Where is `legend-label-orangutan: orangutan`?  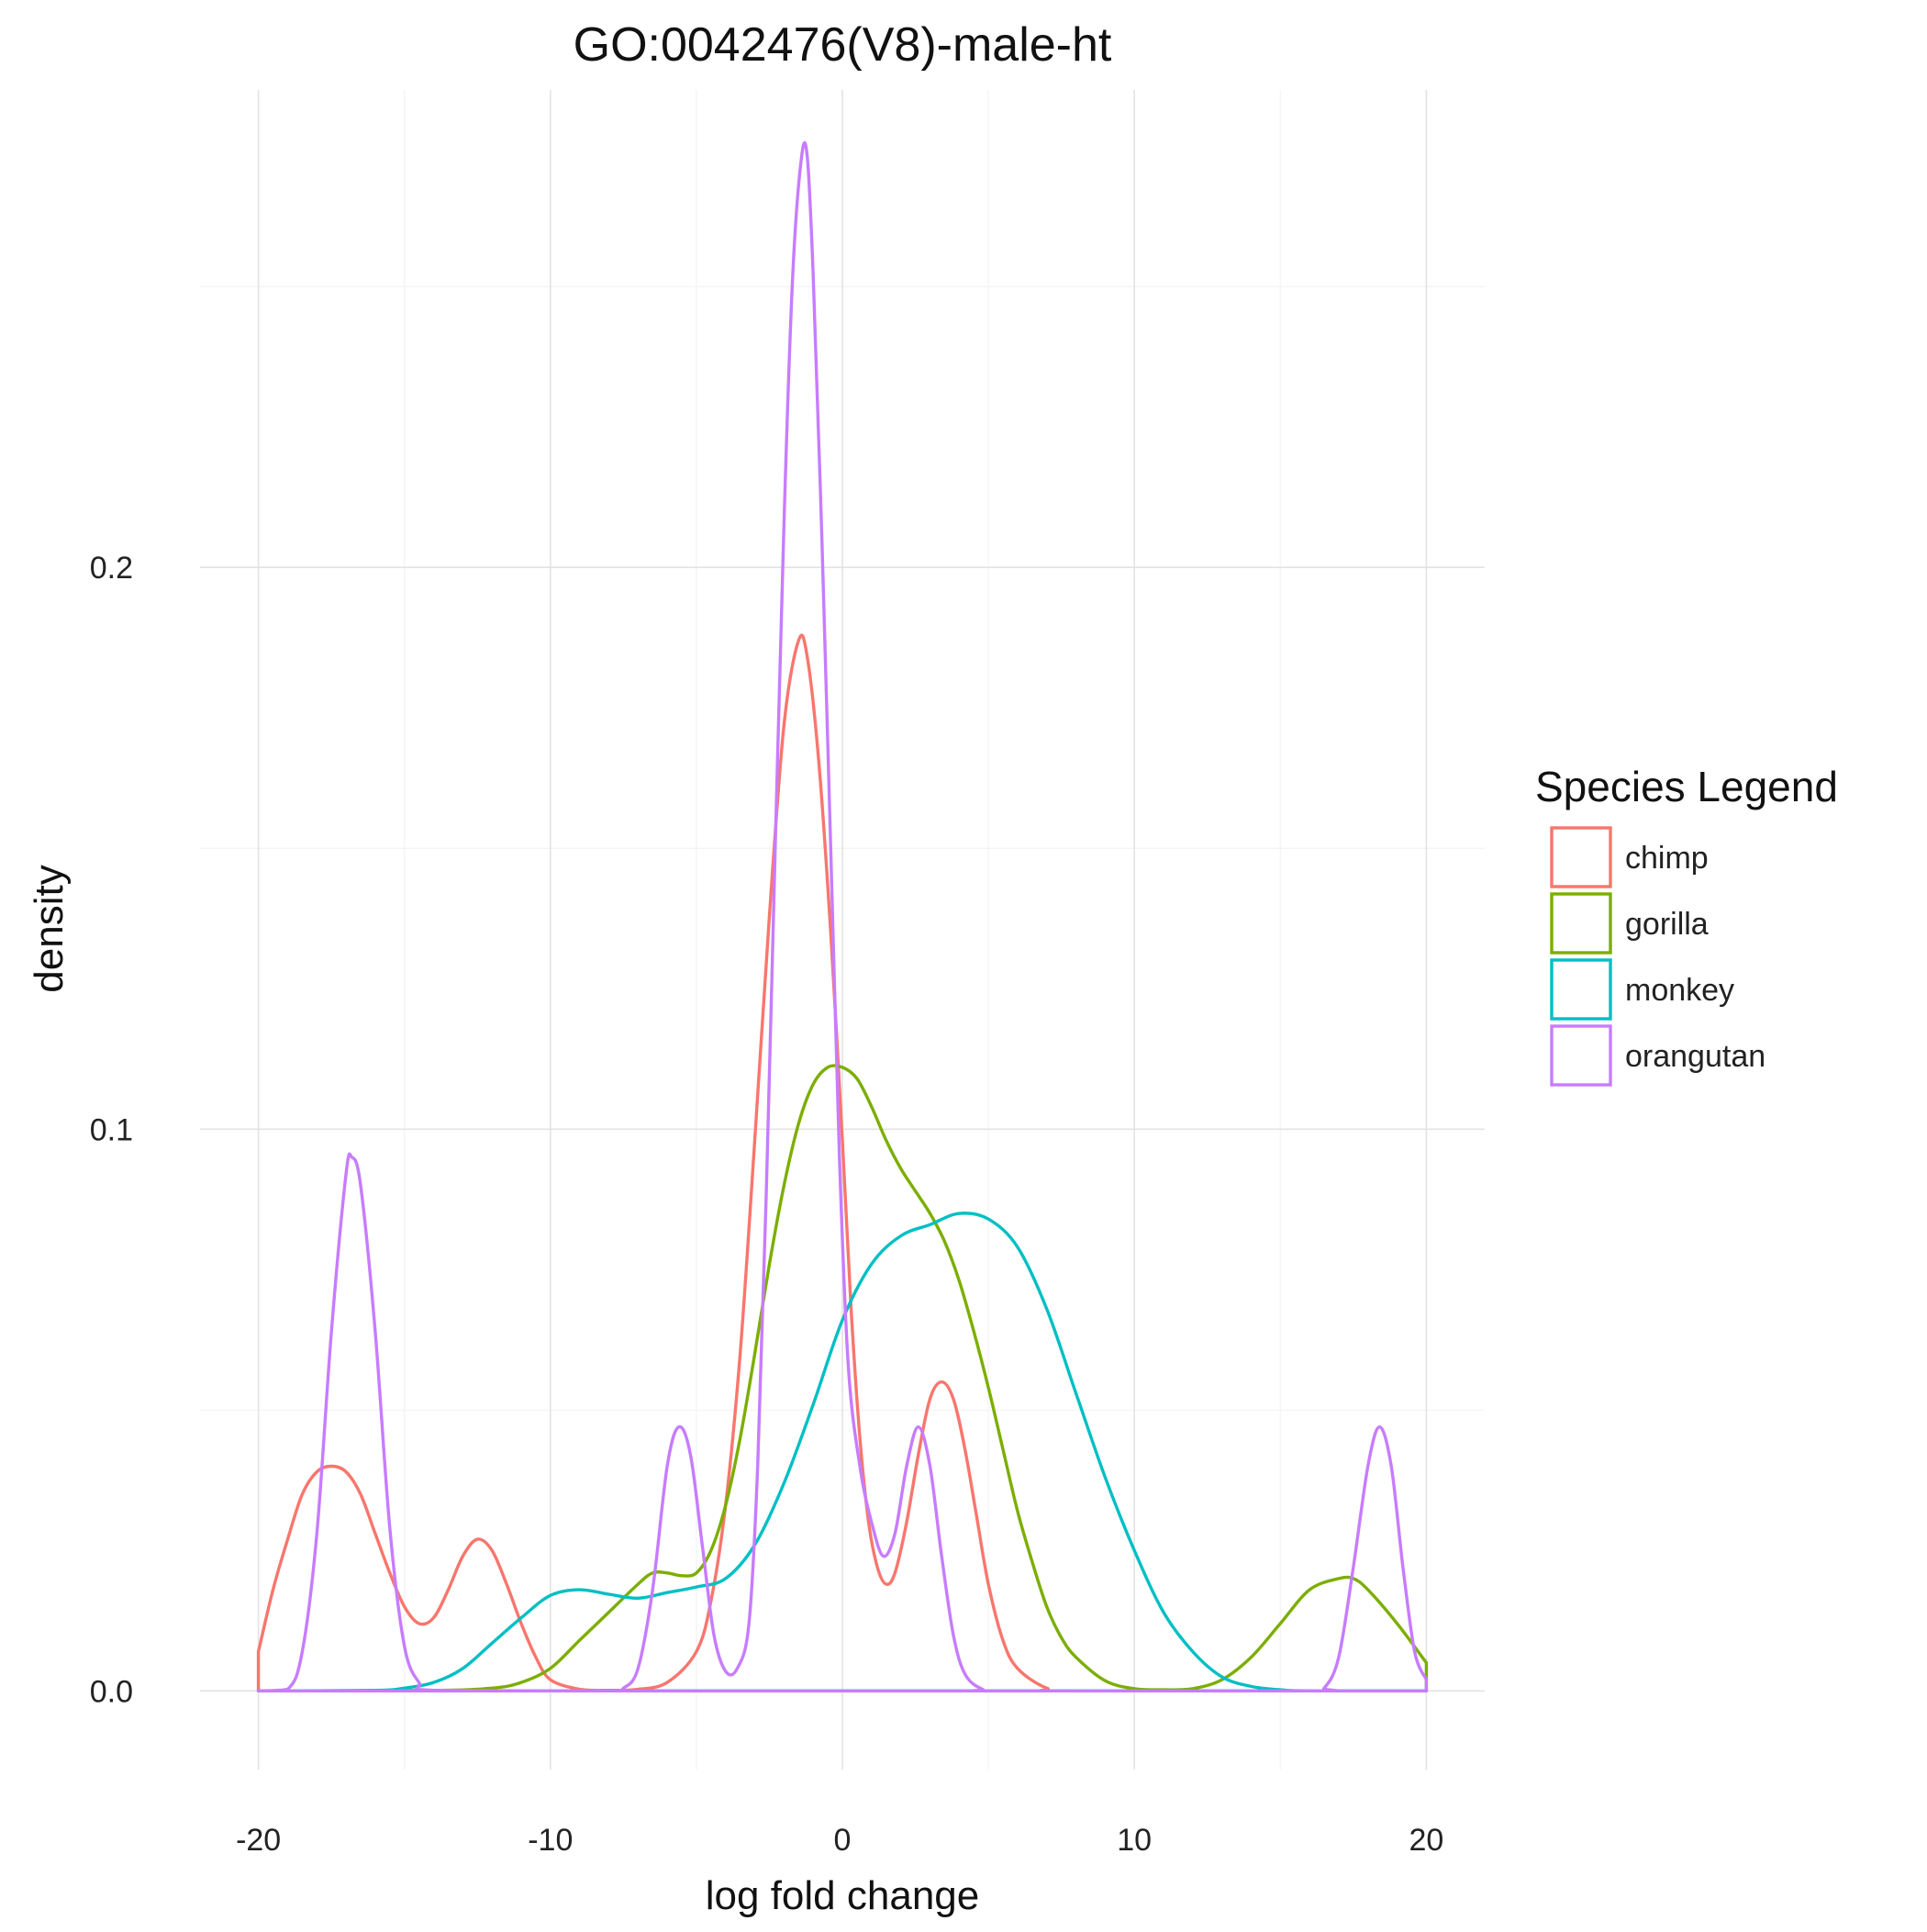 legend-label-orangutan: orangutan is located at coordinates (1695, 1056).